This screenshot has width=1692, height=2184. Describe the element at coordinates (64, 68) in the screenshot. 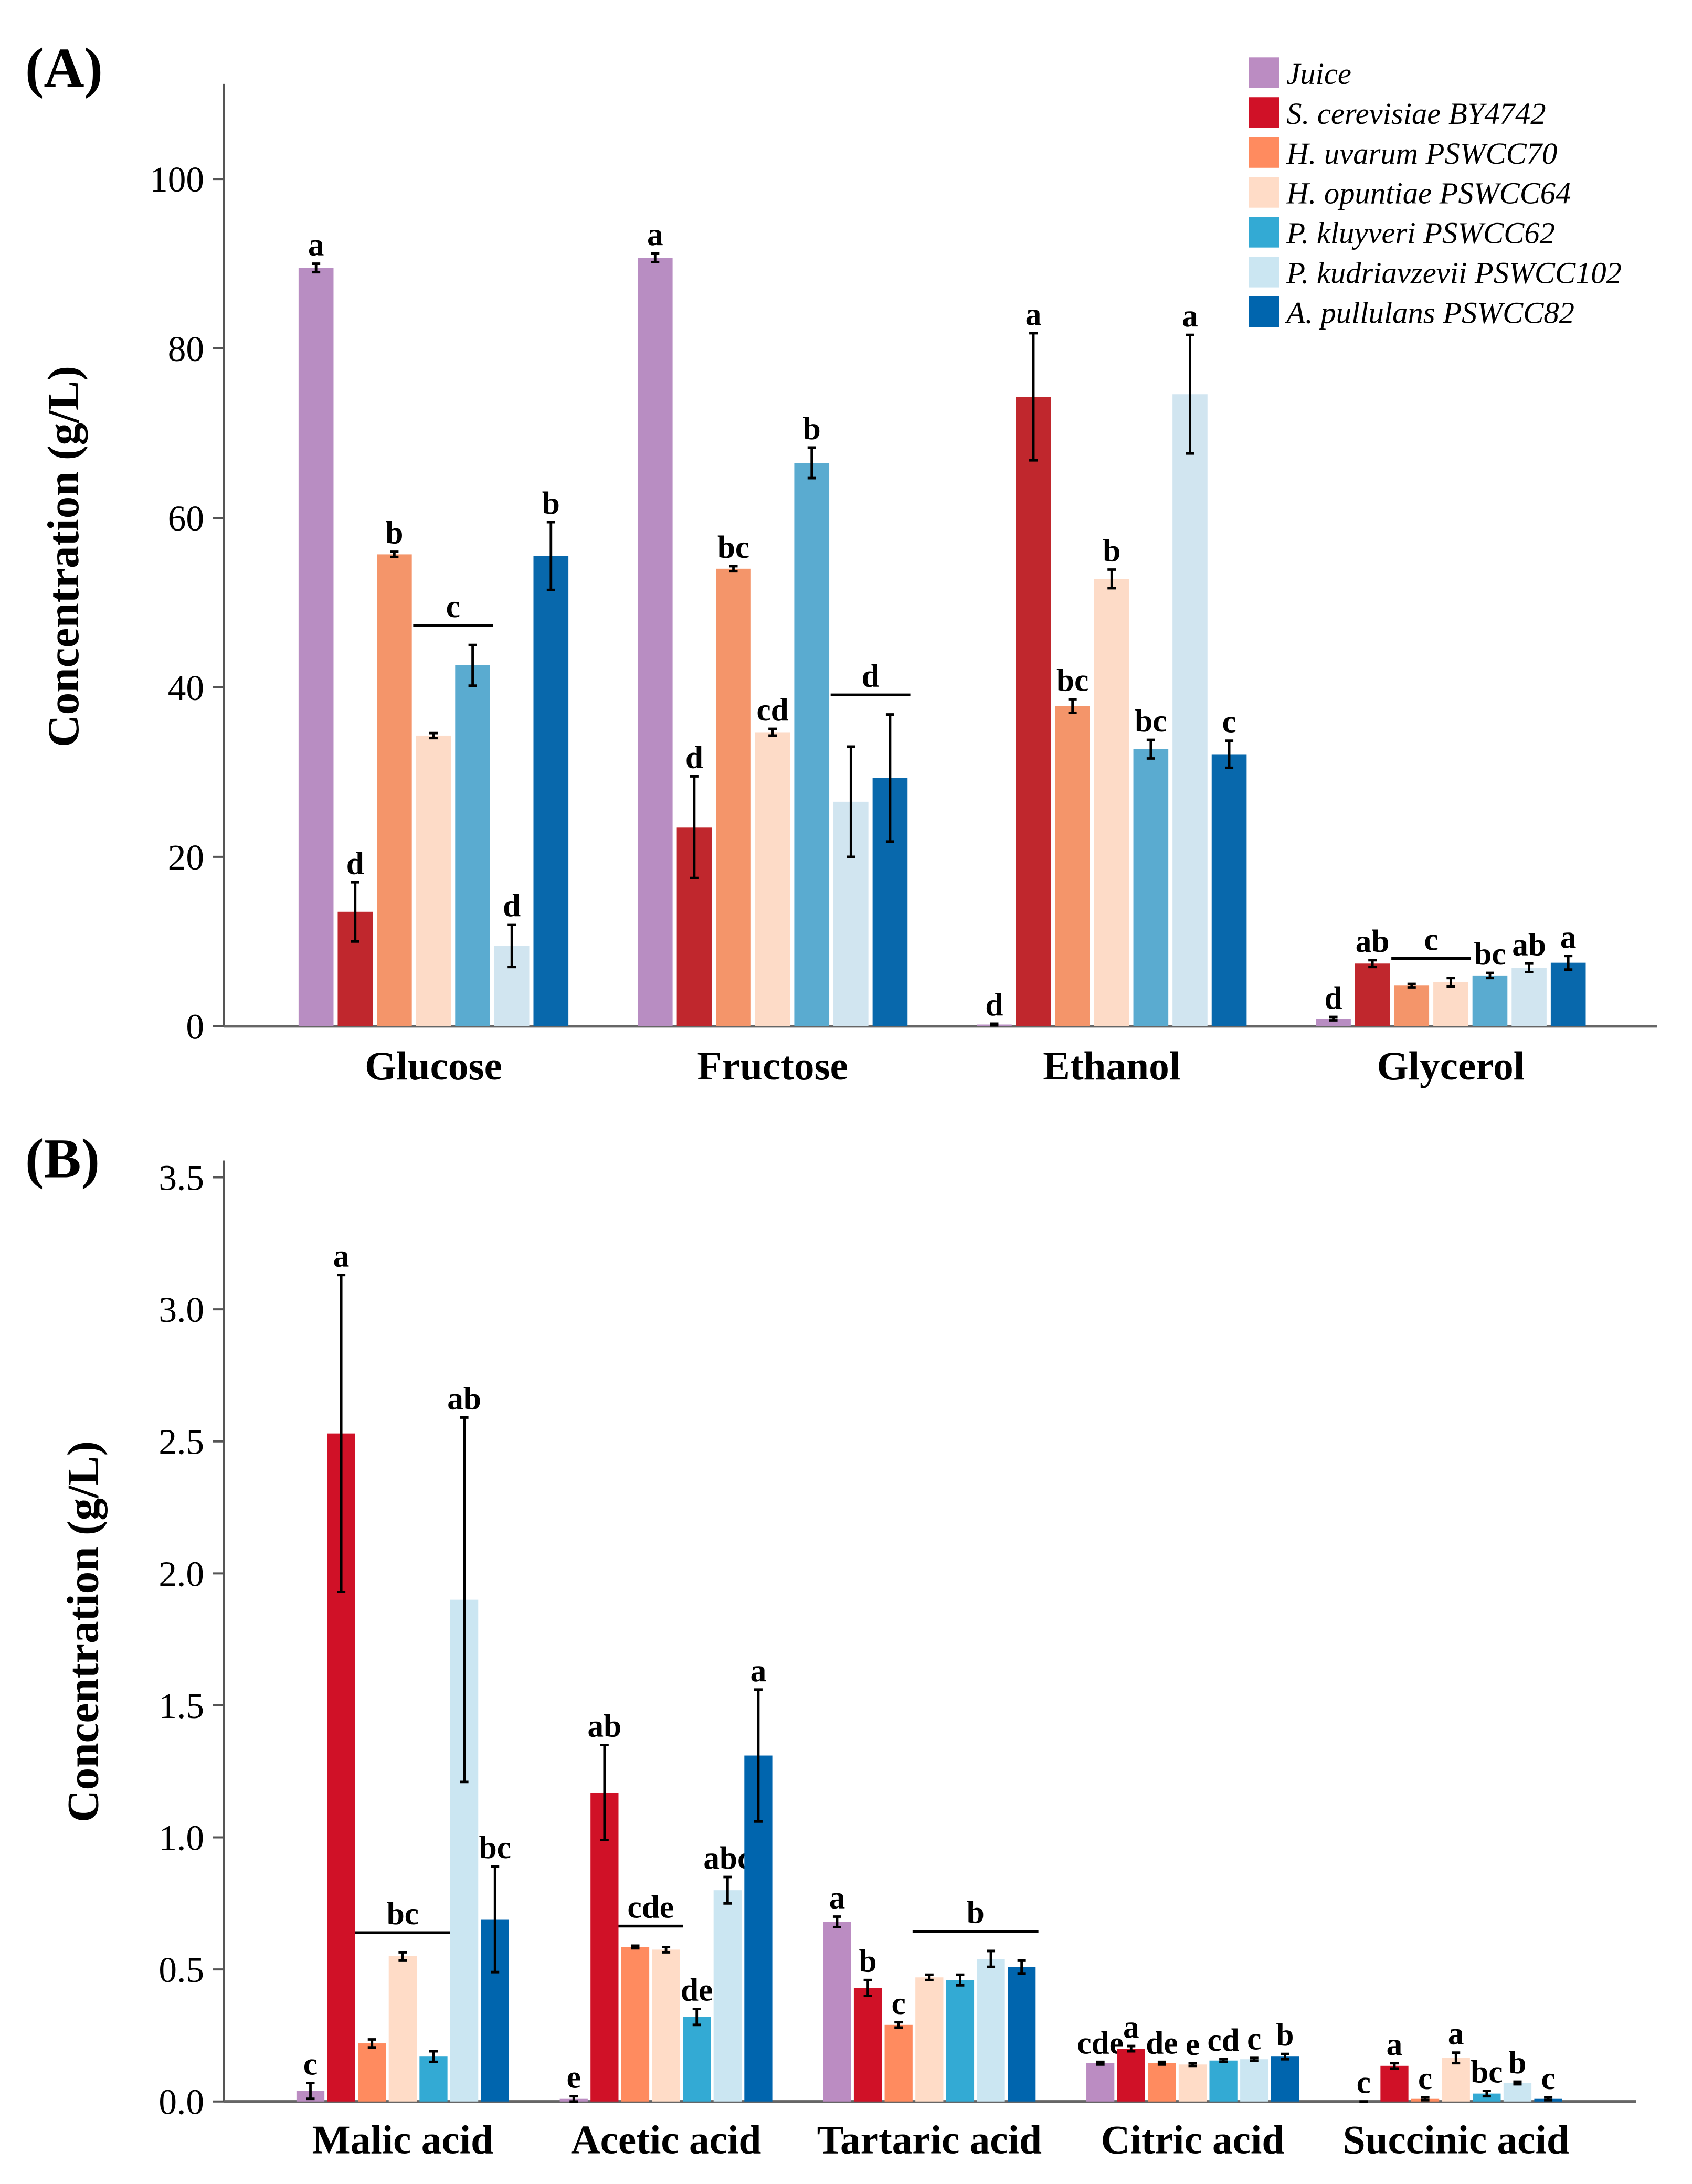

I see `panel-a-label: (A)` at that location.